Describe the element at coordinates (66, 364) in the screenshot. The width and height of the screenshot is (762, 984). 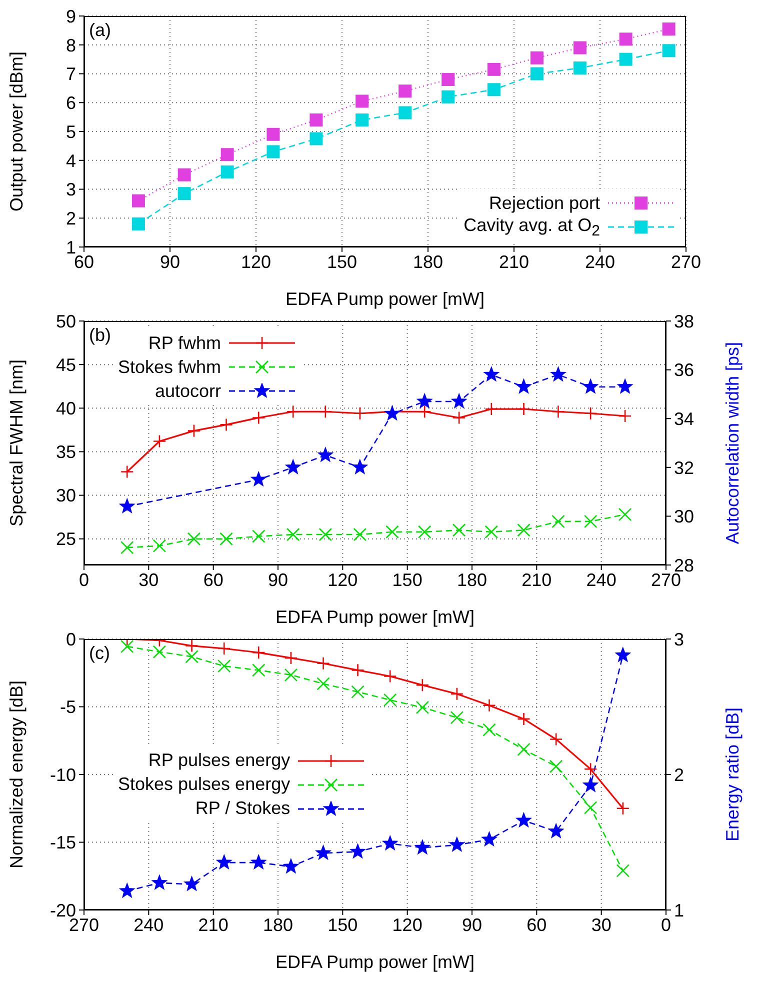
I see `y-tick-label: 45` at that location.